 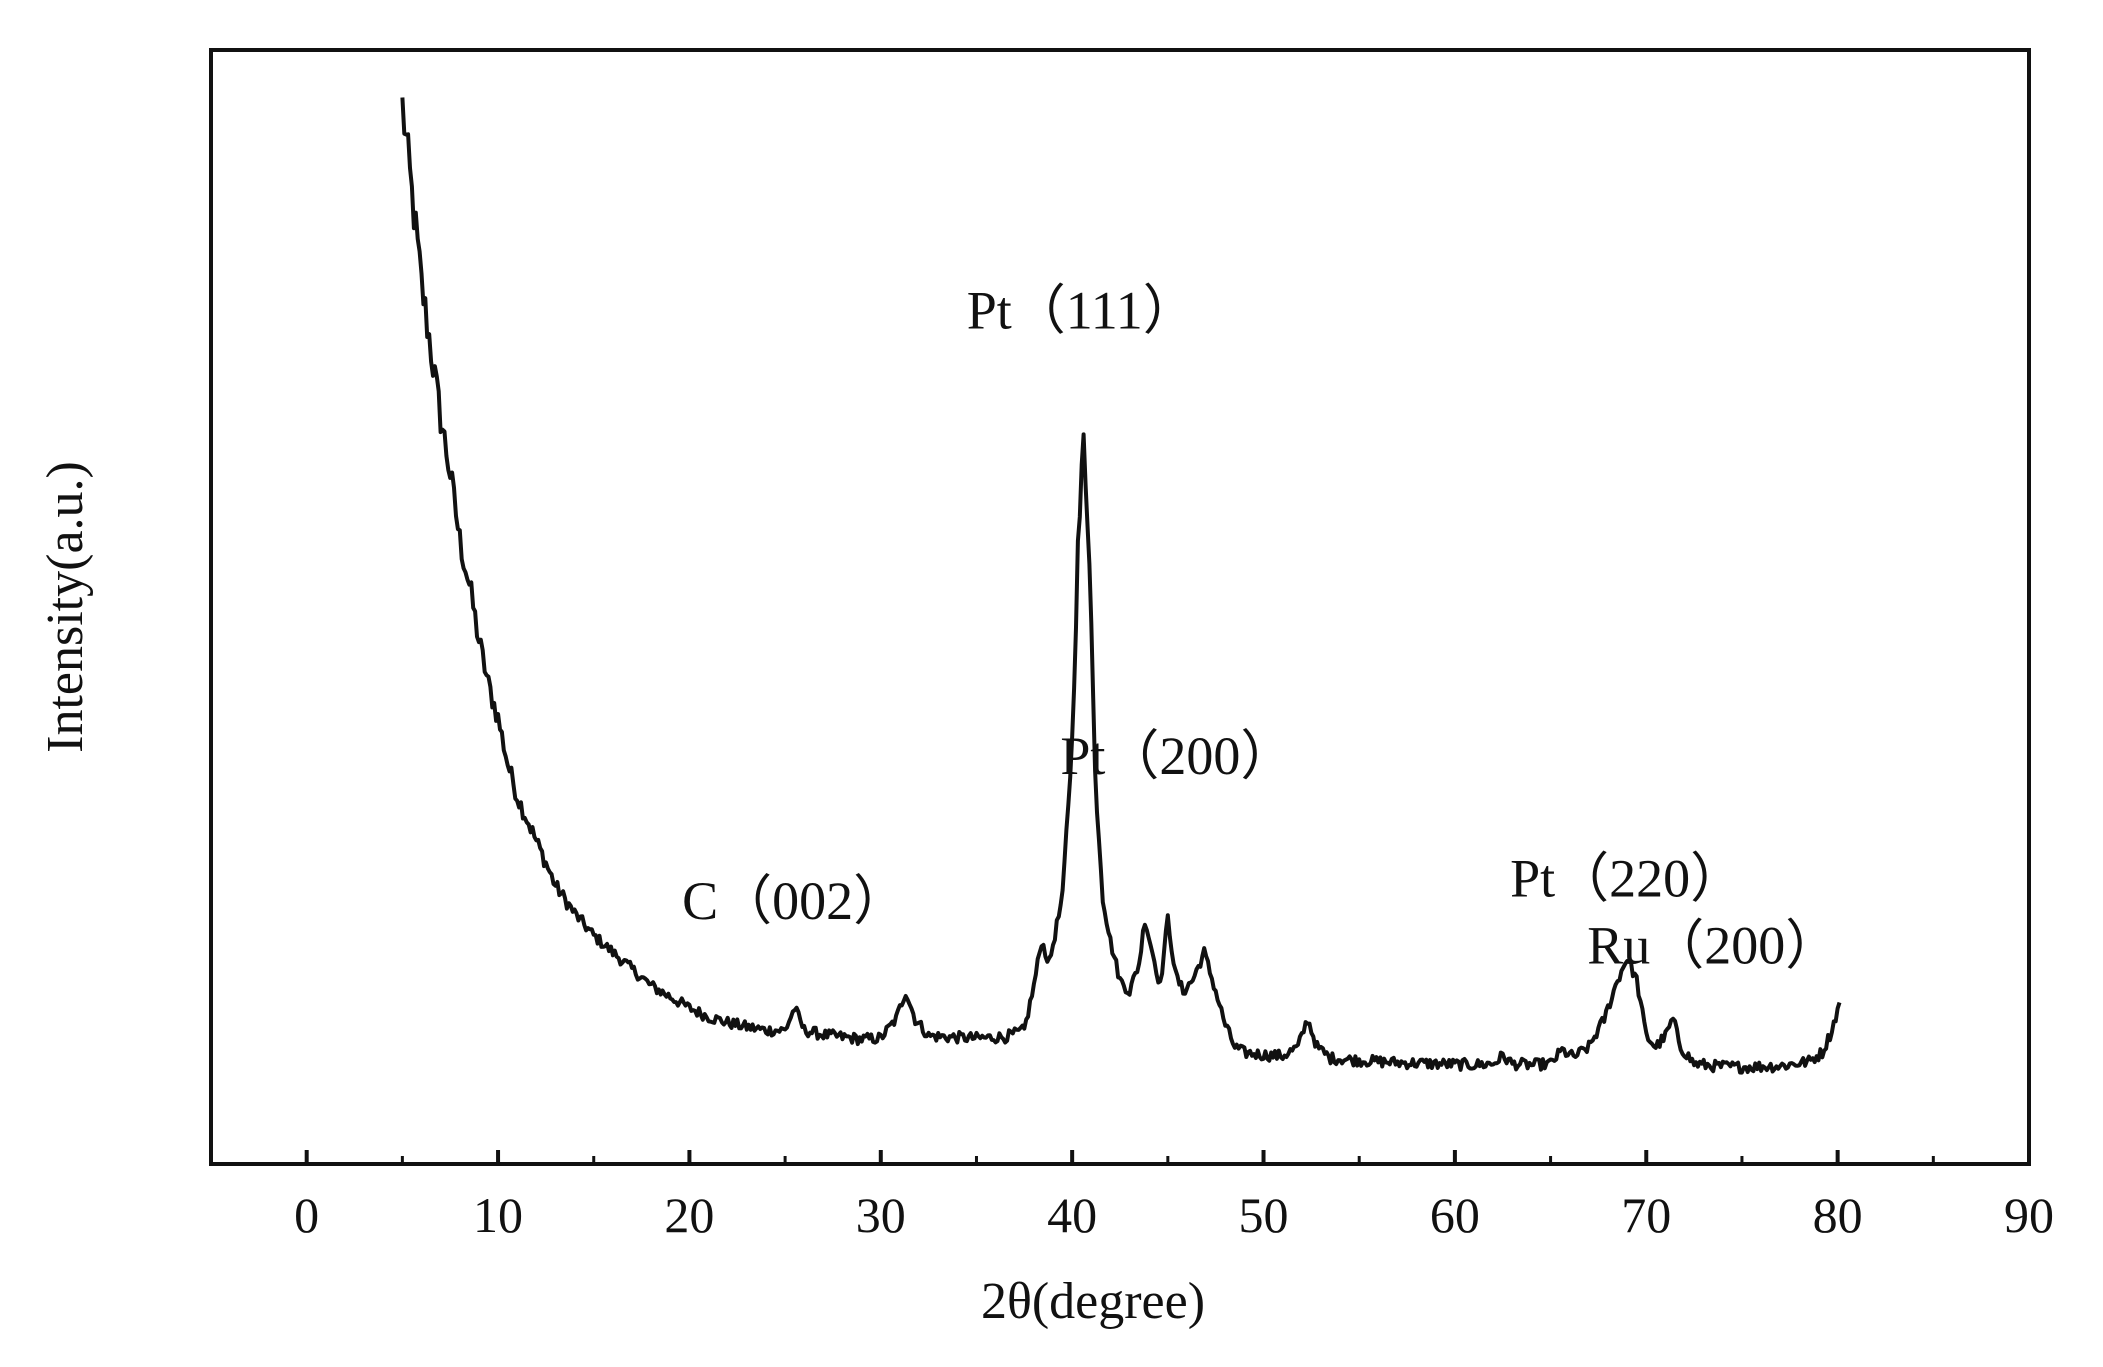 What do you see at coordinates (1646, 1215) in the screenshot?
I see `x-tick-label: 70` at bounding box center [1646, 1215].